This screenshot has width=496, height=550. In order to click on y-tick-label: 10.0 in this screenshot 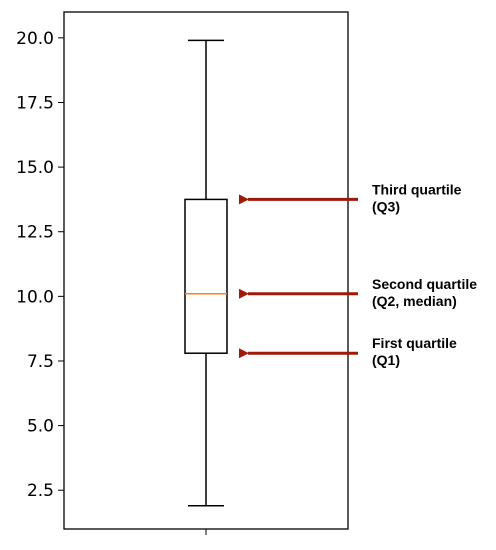, I will do `click(35, 297)`.